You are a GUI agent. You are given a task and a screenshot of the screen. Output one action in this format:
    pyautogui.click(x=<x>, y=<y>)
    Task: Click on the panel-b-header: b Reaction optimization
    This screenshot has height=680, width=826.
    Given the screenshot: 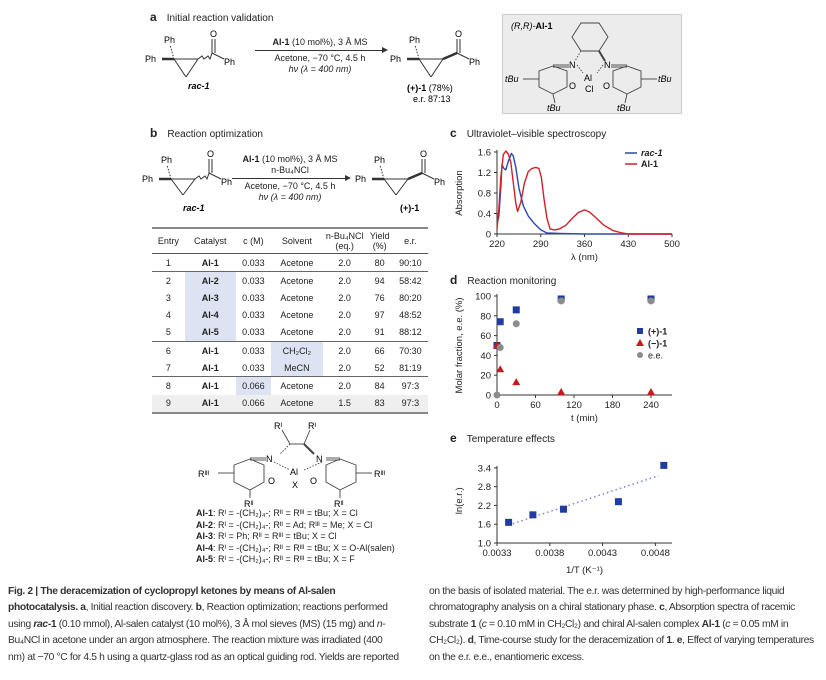 What is the action you would take?
    pyautogui.click(x=206, y=133)
    